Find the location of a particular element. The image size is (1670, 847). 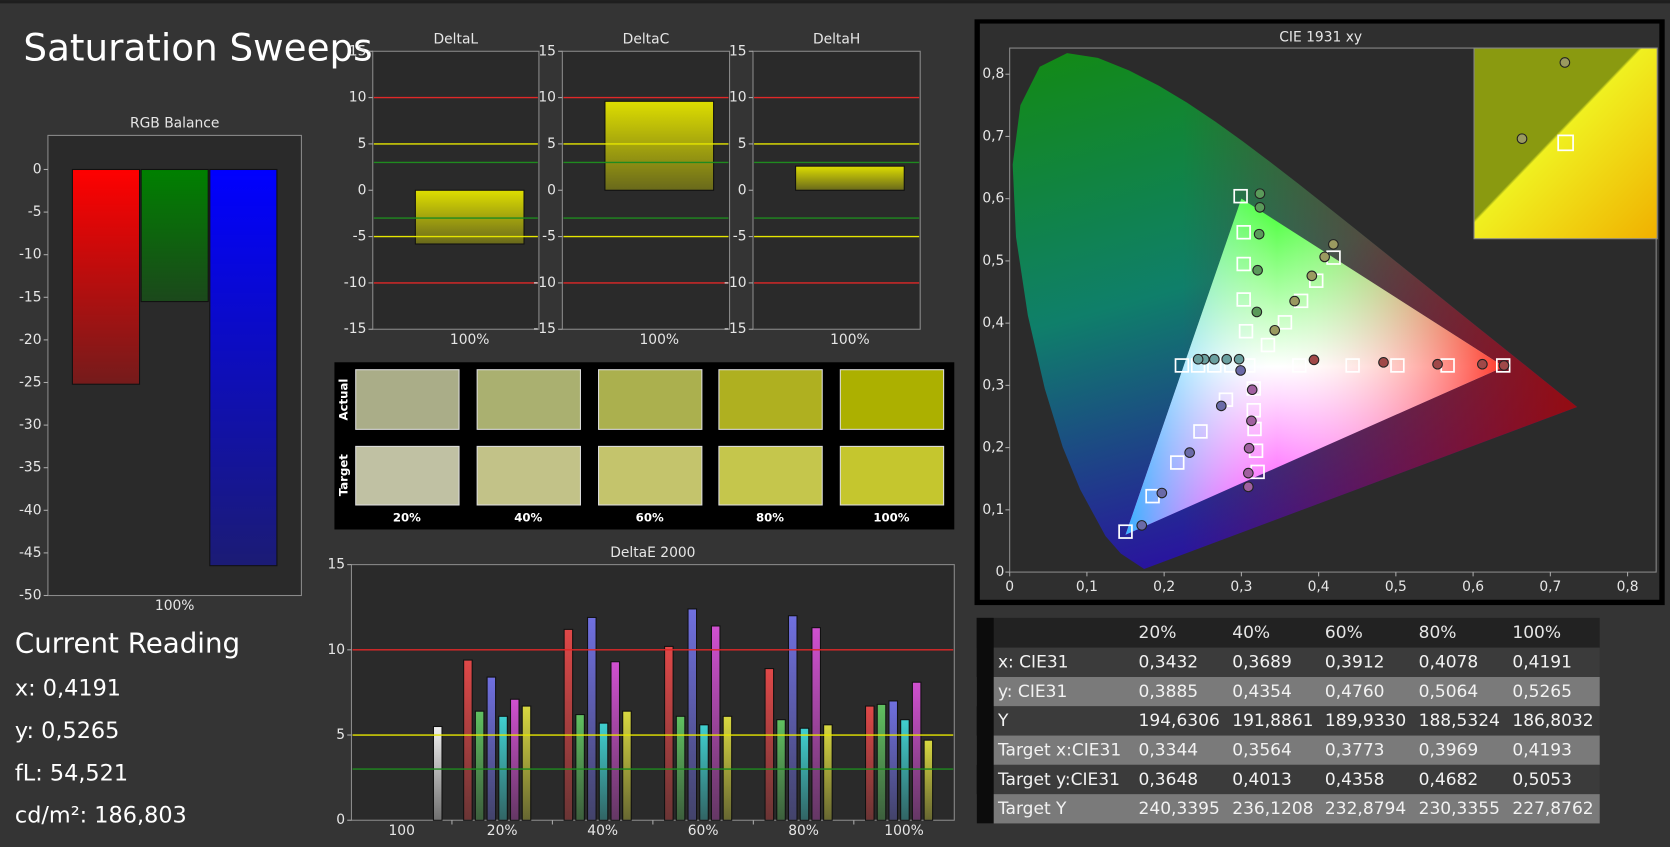

gamut-triangle-shade is located at coordinates (1314, 366).